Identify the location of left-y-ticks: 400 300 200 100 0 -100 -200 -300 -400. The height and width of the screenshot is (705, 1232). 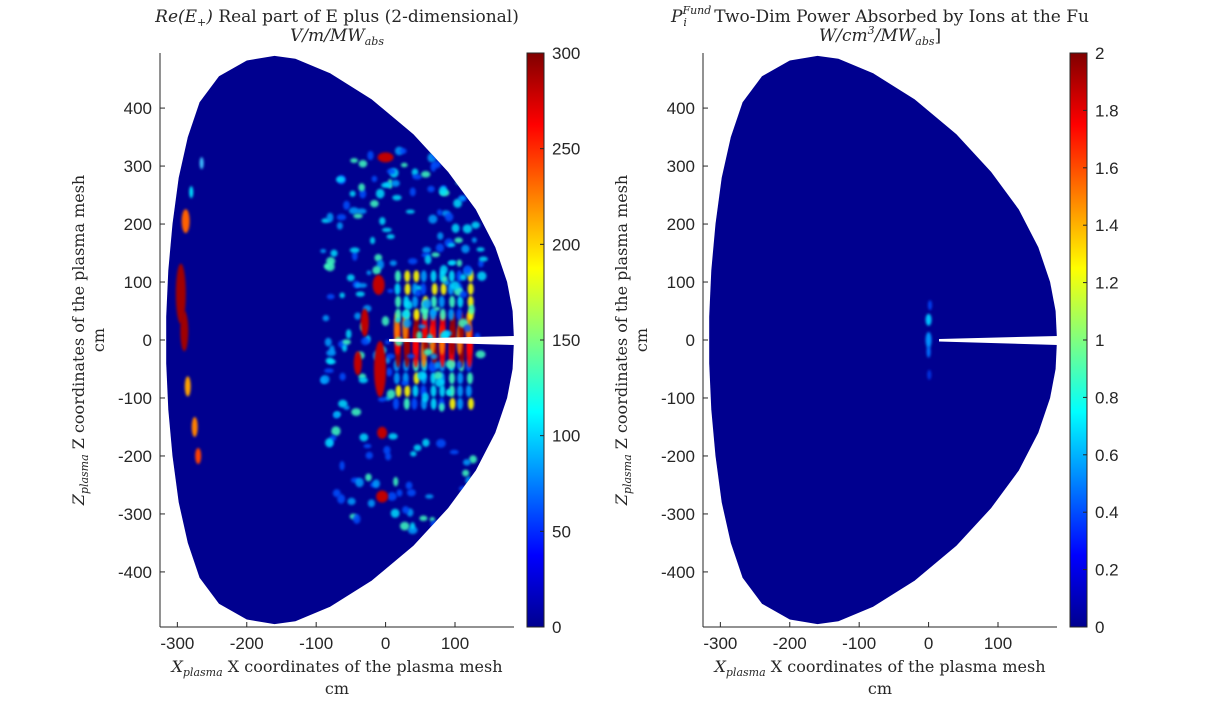
(141, 340).